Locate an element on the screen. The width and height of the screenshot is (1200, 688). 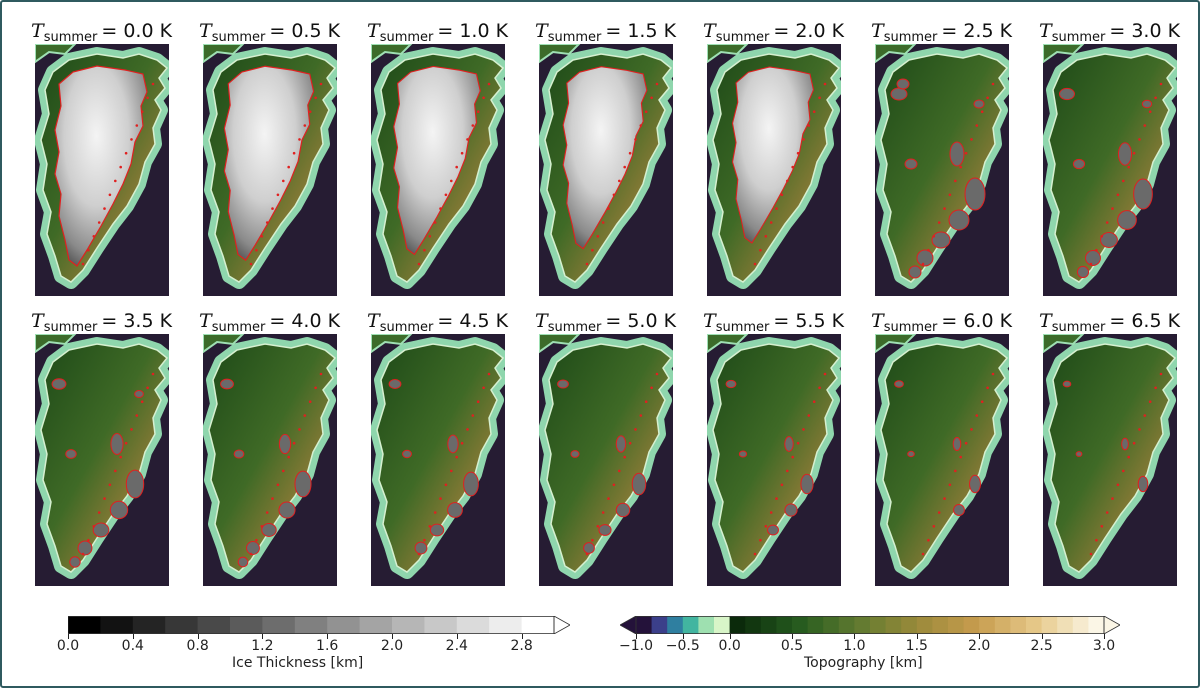
title-value: = 6.0 K is located at coordinates (977, 321).